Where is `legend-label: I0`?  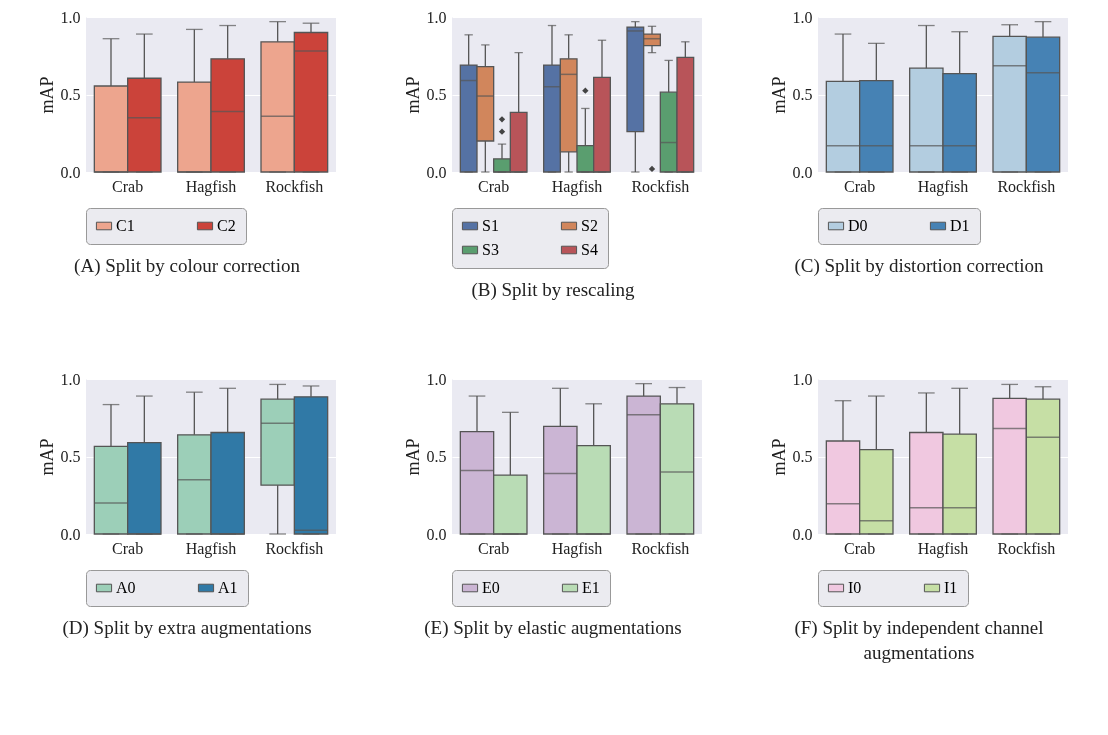
legend-label: I0 is located at coordinates (855, 587).